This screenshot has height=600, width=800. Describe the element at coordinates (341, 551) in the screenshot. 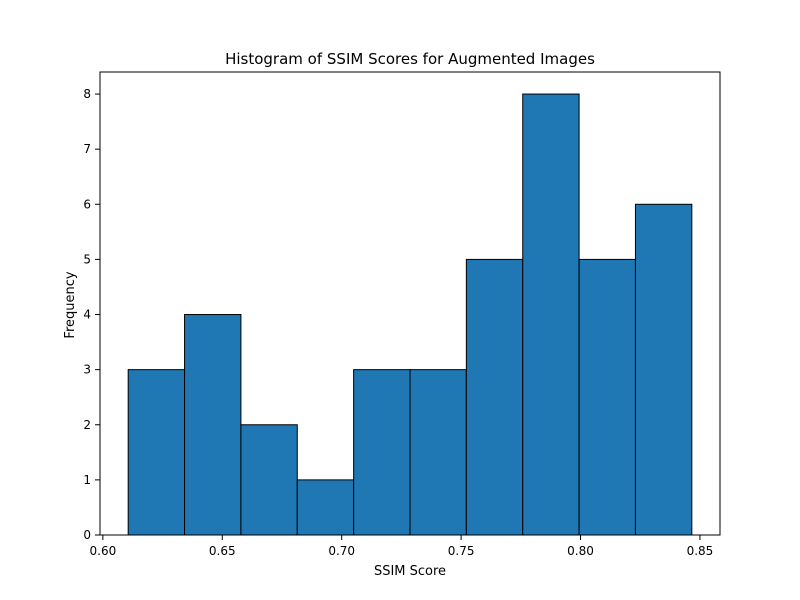

I see `x-tick-label: 0.70` at that location.